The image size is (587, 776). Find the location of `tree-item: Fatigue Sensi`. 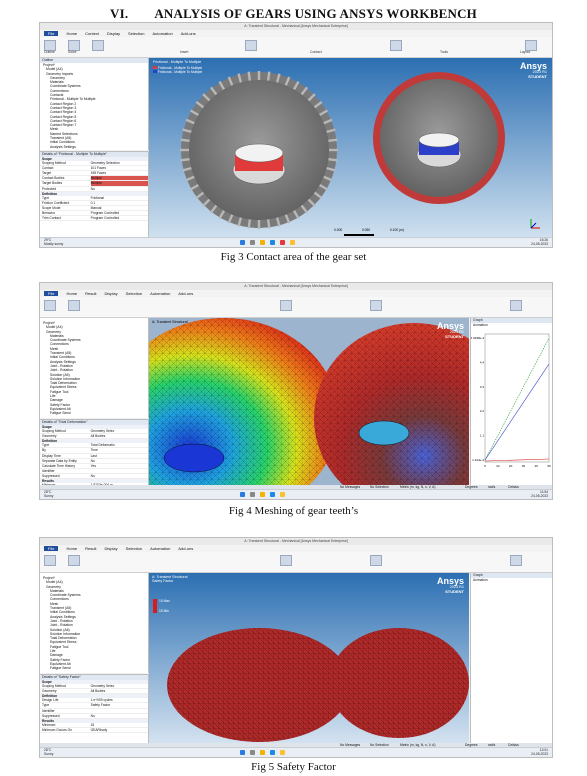

tree-item: Fatigue Sensi is located at coordinates (60, 413).